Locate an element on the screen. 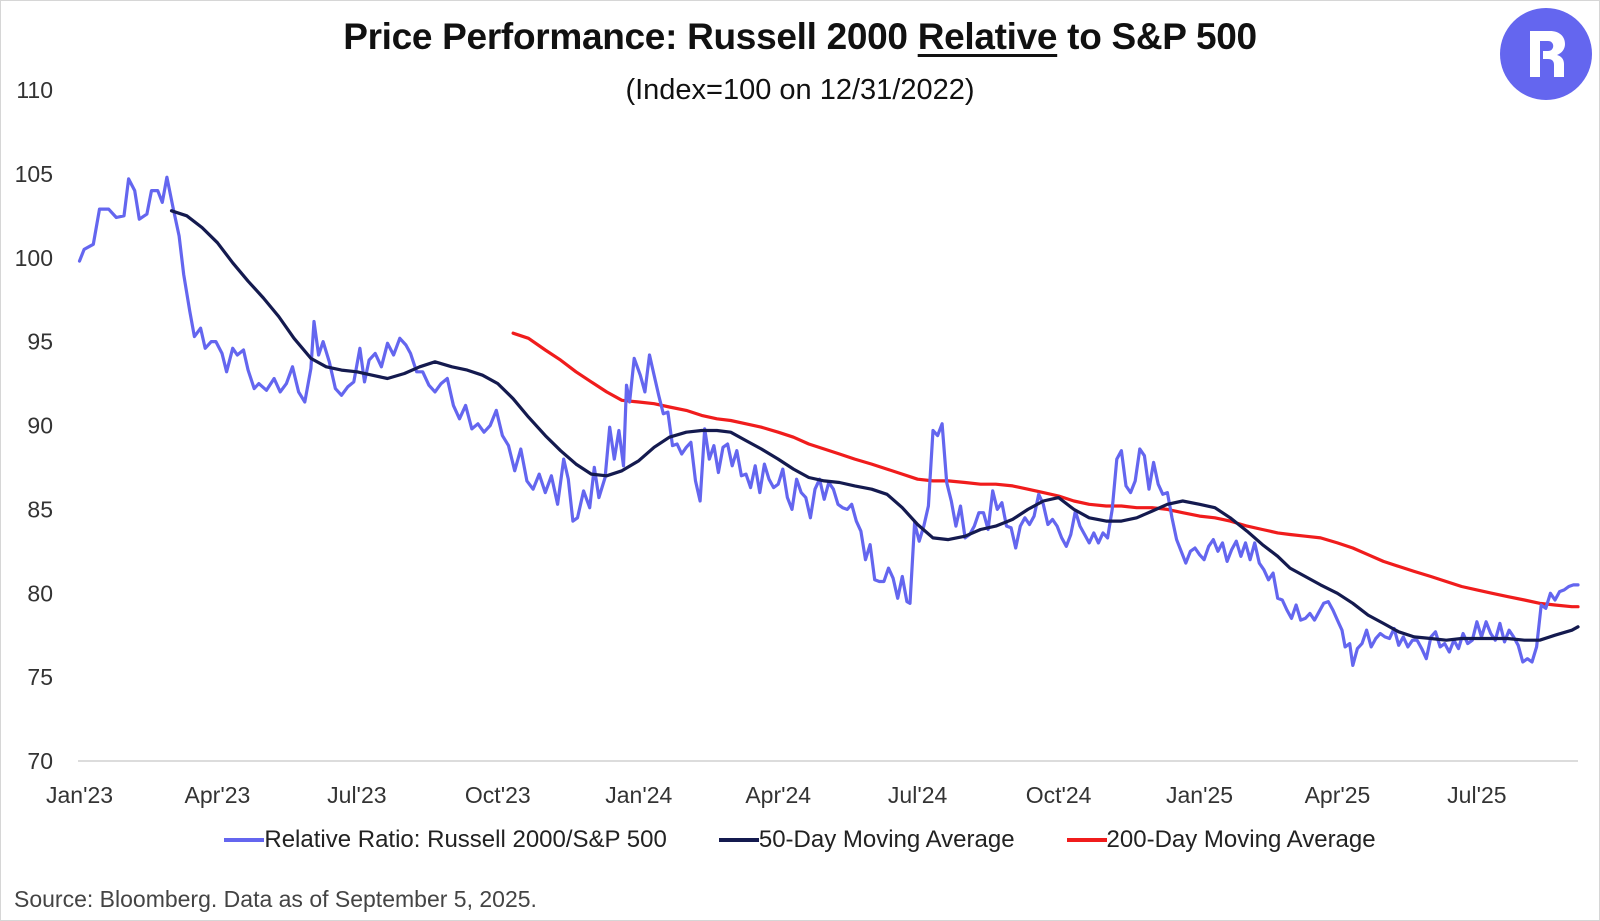  legend-label-ma50: 50-Day Moving Average is located at coordinates (886, 839).